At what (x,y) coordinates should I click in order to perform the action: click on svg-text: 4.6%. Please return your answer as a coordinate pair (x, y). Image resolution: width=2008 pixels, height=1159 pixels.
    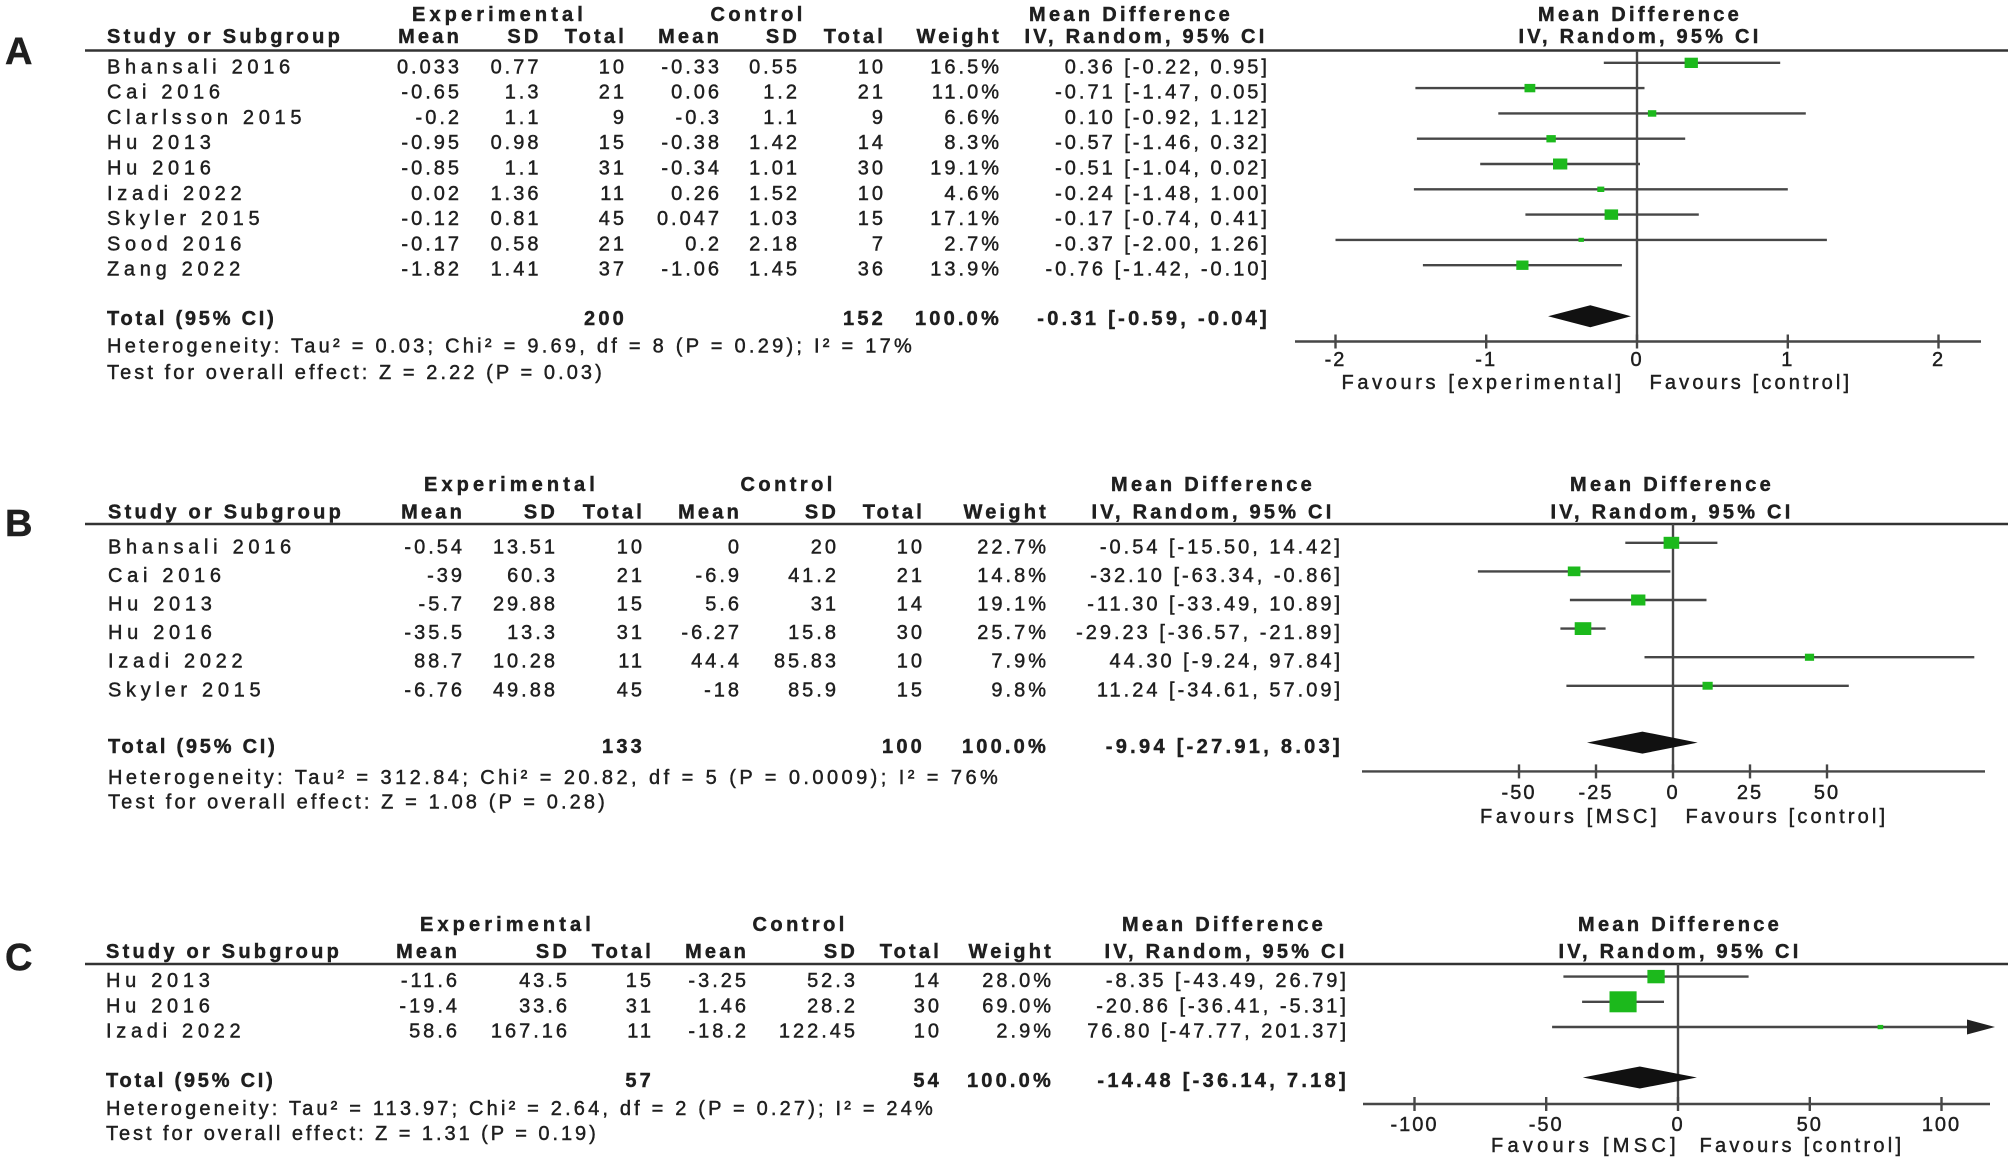
    Looking at the image, I should click on (973, 194).